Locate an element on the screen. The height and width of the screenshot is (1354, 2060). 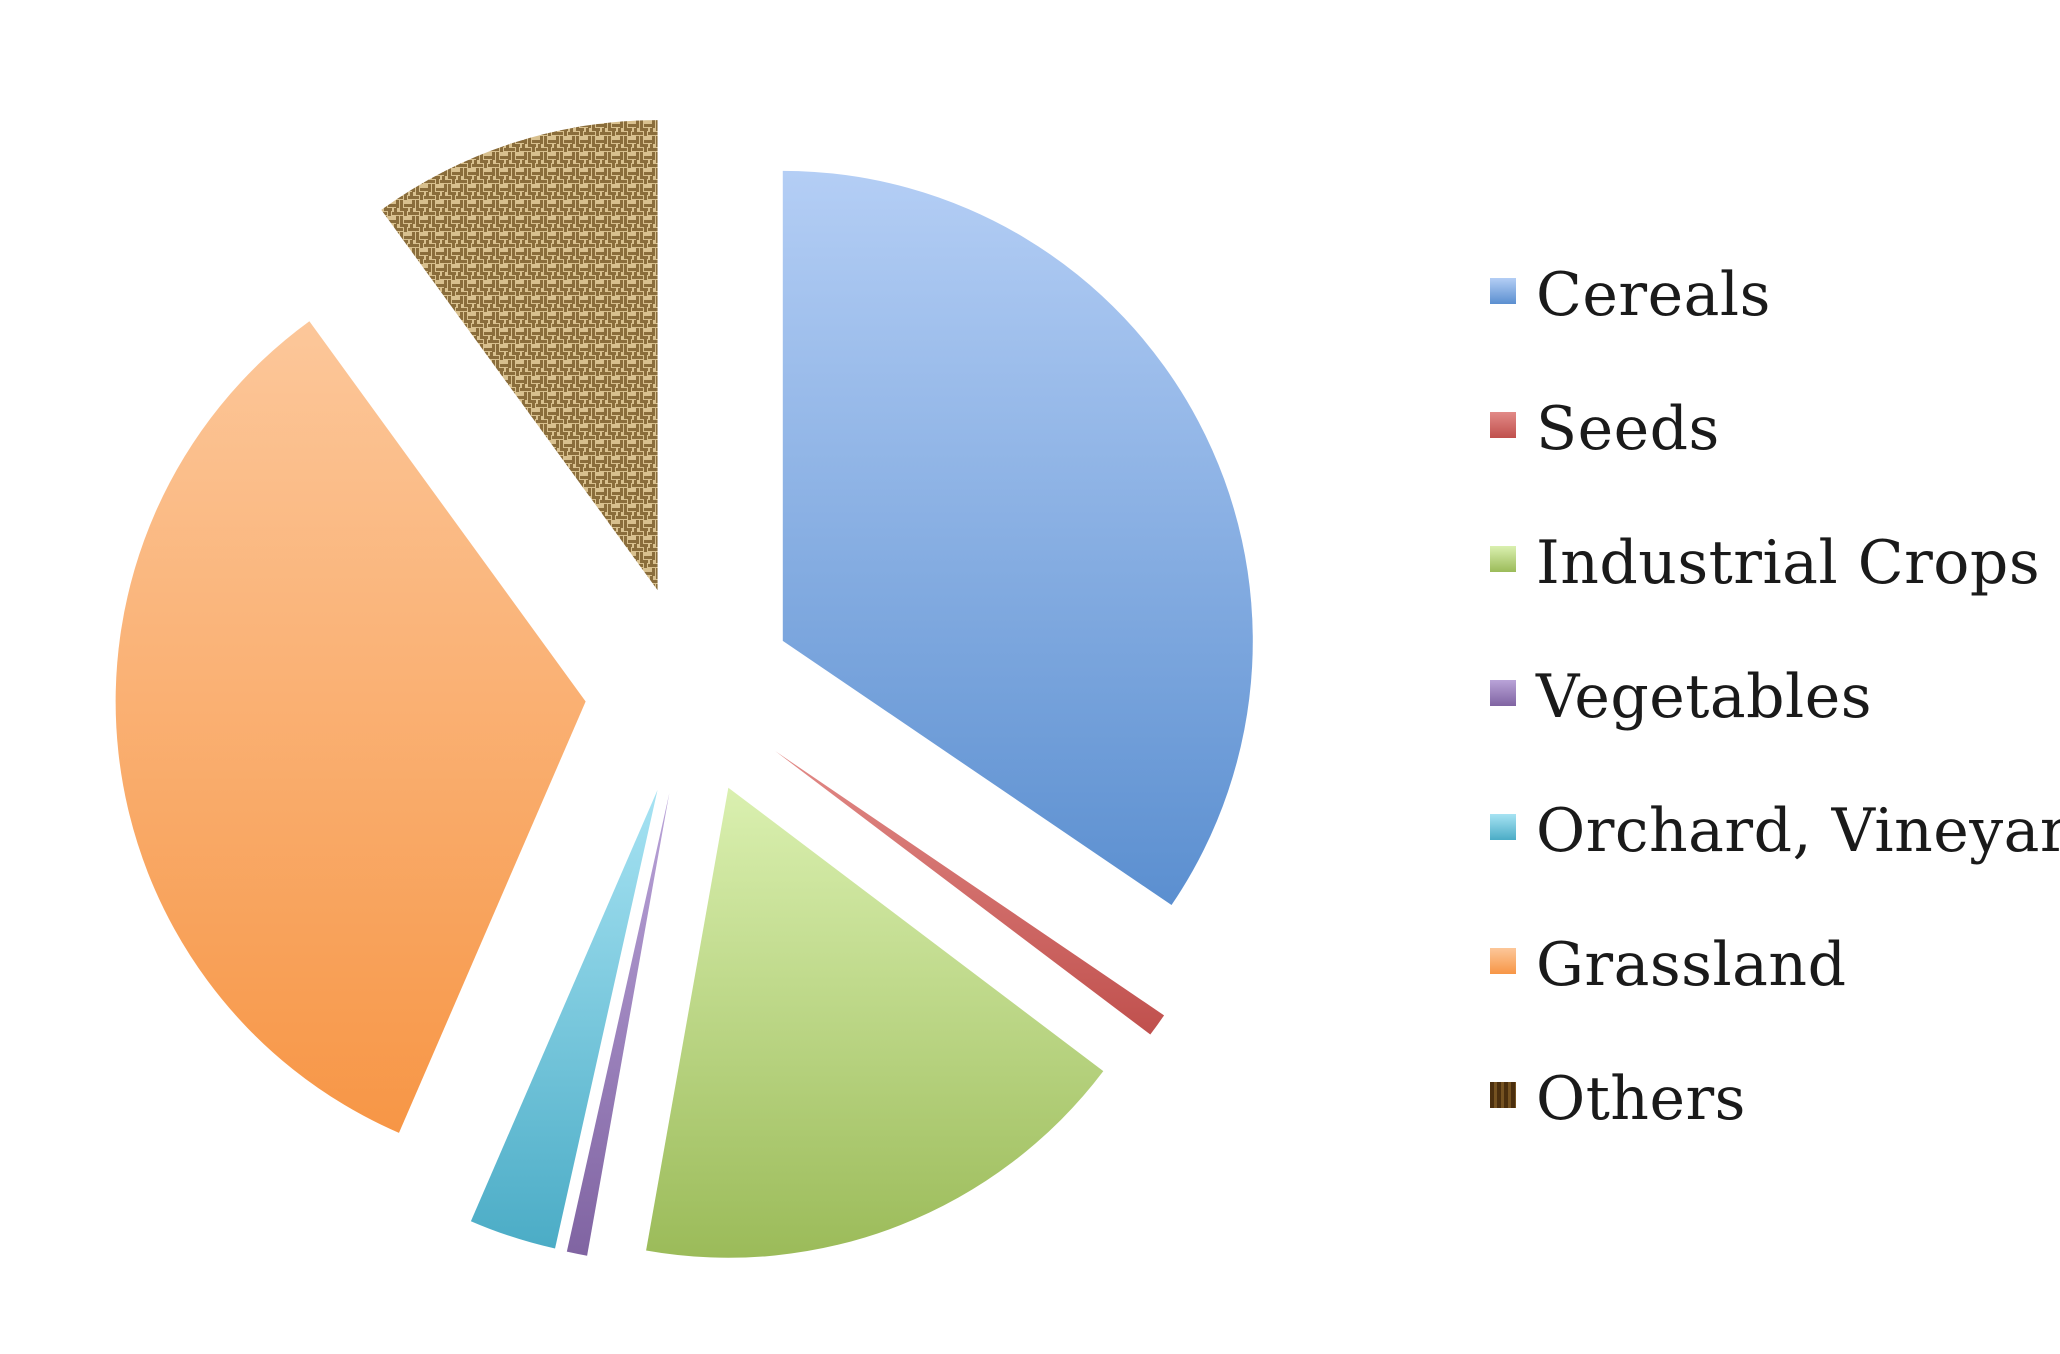
legend-swatch-others is located at coordinates (1503, 1095).